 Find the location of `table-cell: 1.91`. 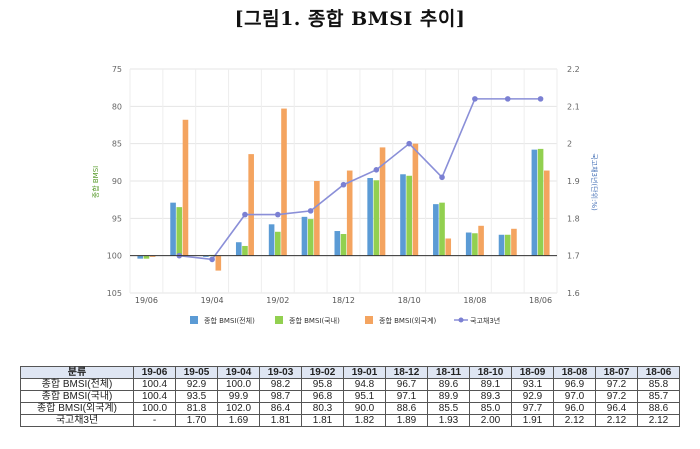

table-cell: 1.91 is located at coordinates (532, 420).